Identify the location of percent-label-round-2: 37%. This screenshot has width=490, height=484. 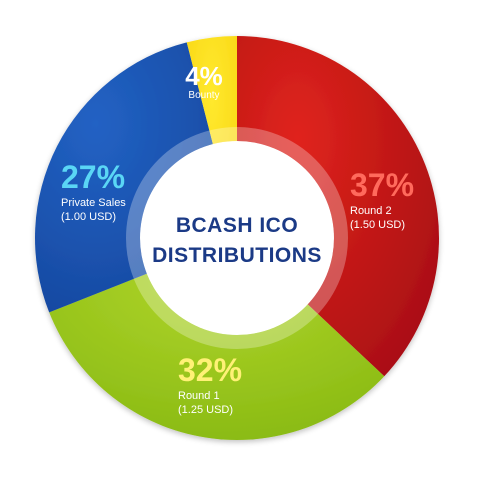
(382, 185).